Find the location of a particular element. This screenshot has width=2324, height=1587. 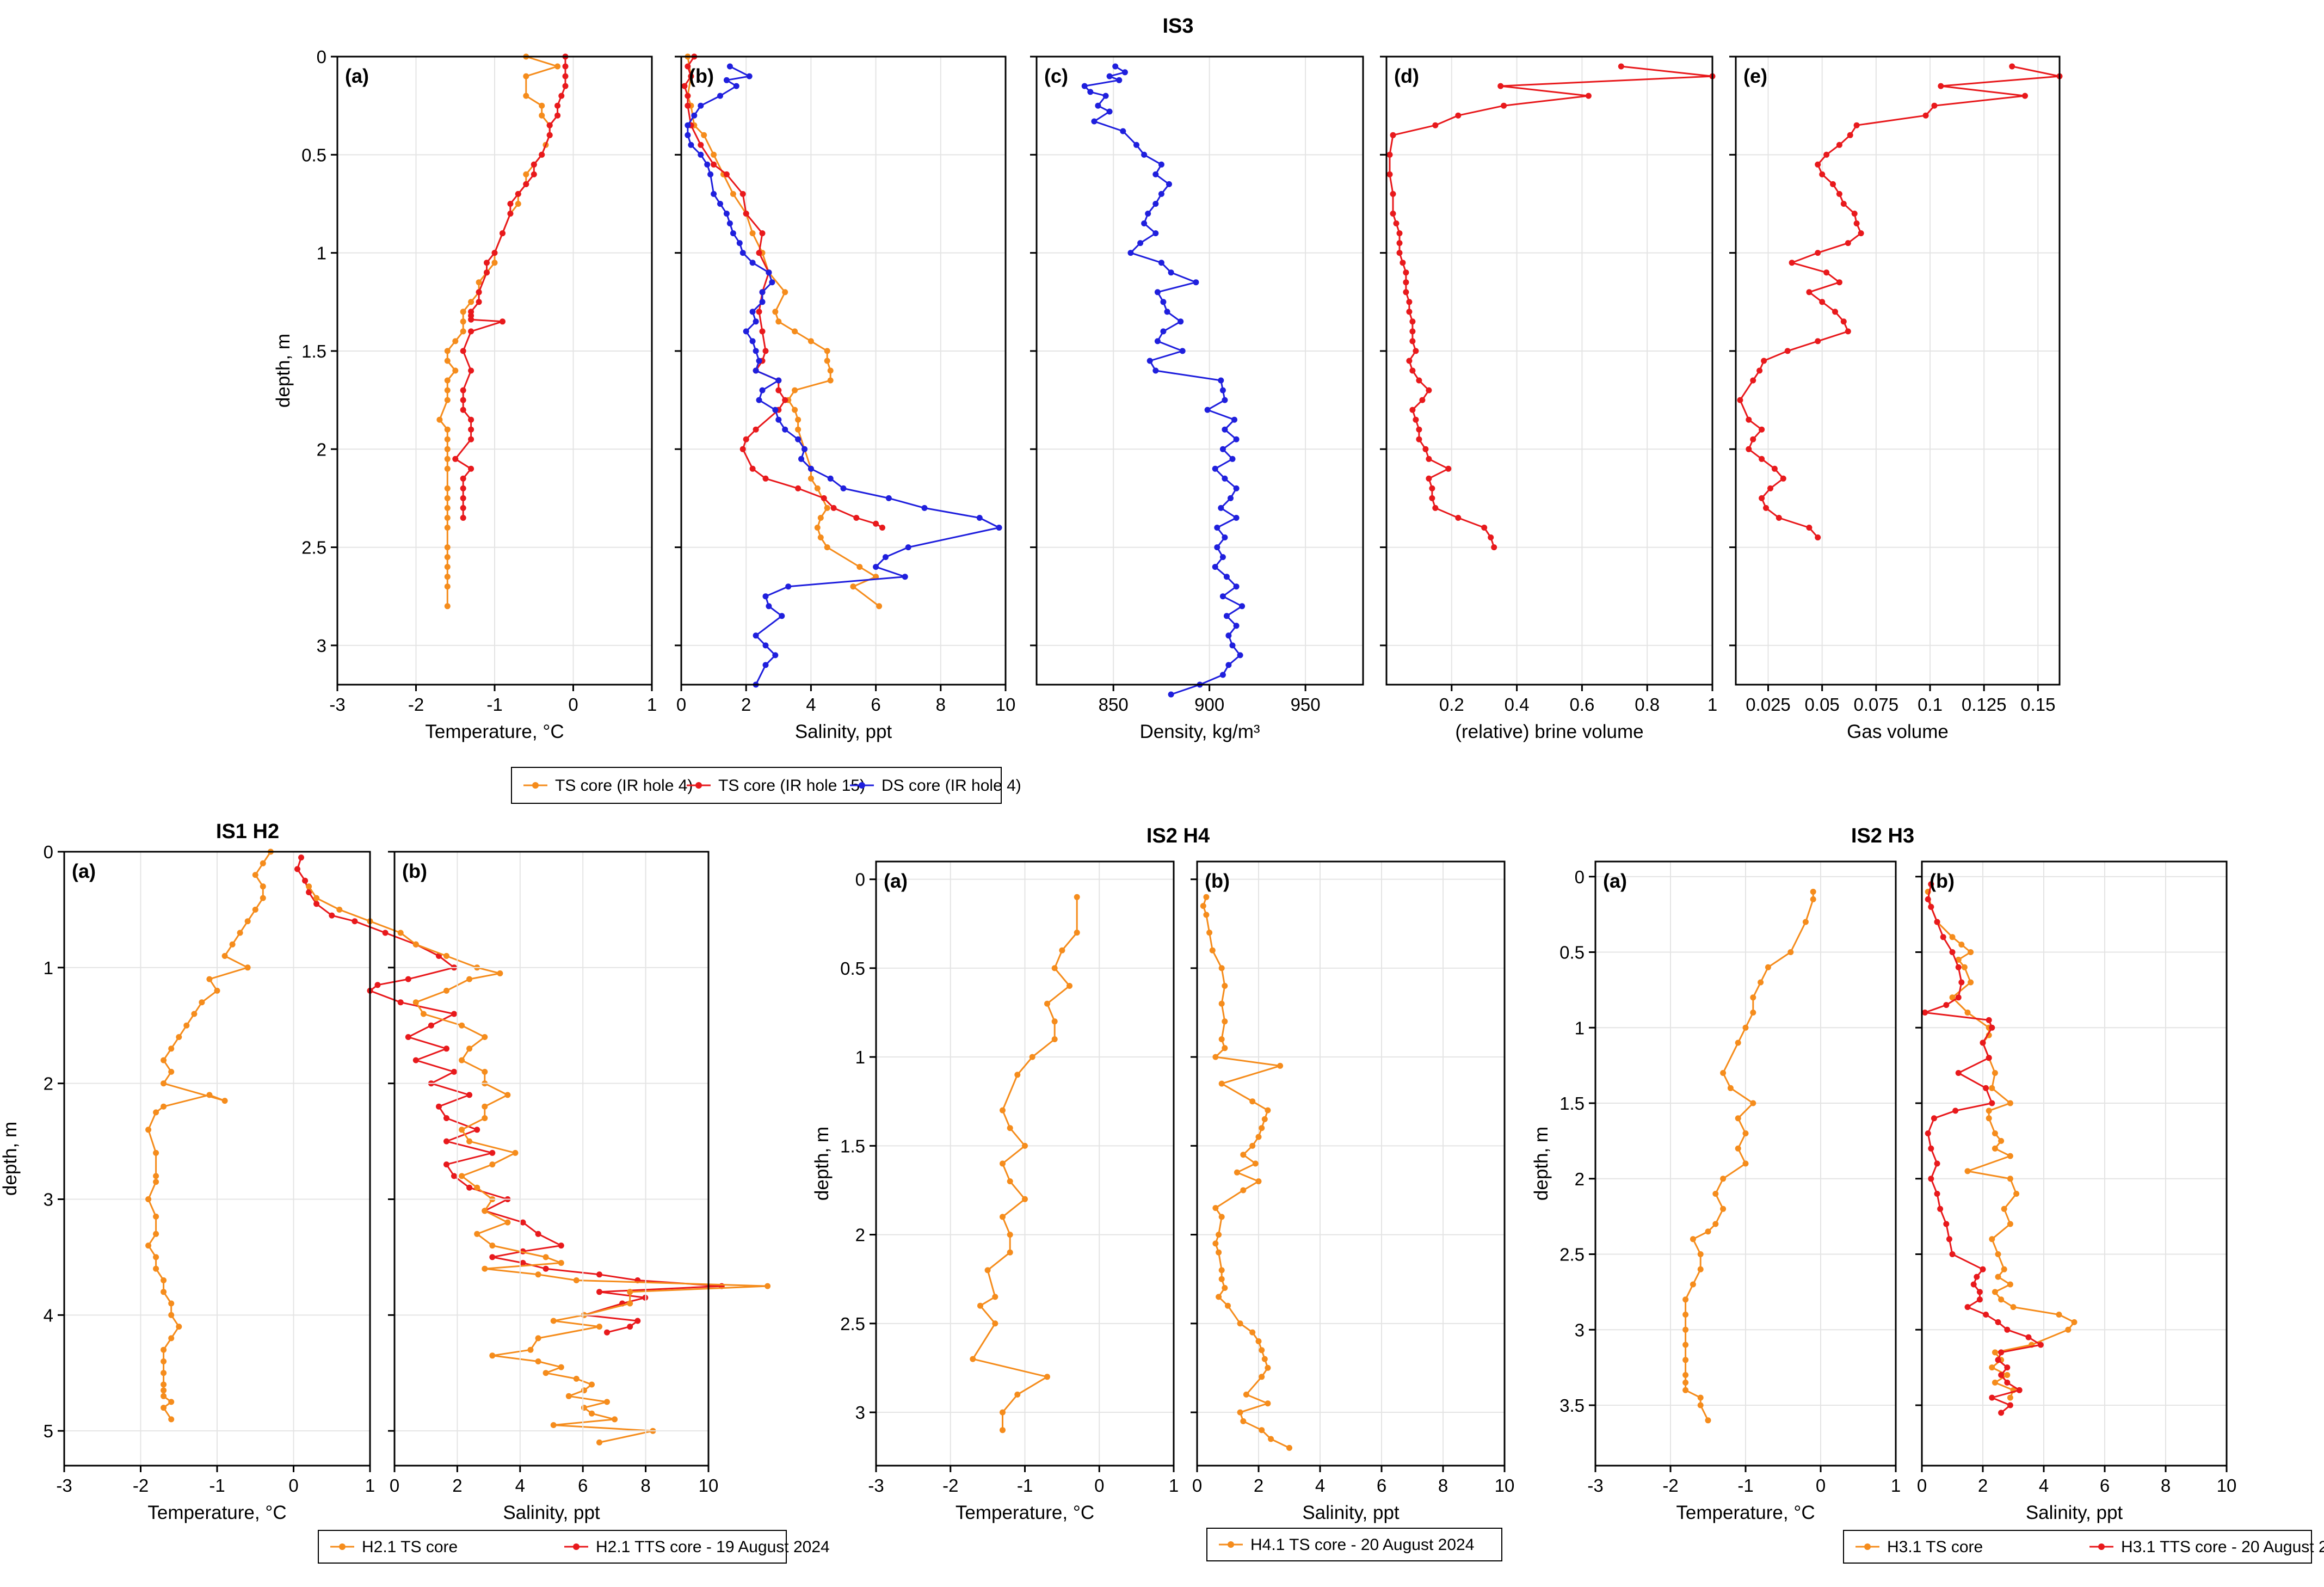

legend-label: DS core (IR hole 4) is located at coordinates (951, 786).